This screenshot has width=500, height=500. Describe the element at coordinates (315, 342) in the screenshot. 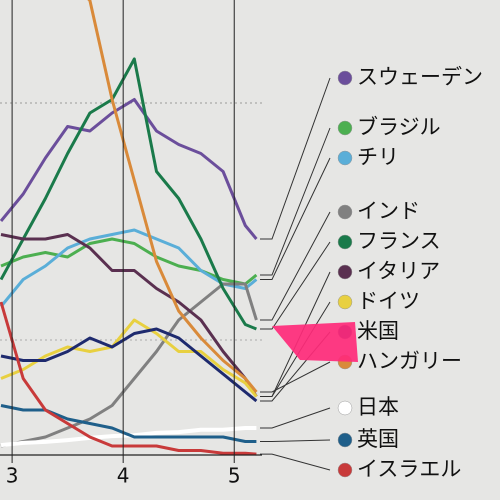

I see `pink-smear` at that location.